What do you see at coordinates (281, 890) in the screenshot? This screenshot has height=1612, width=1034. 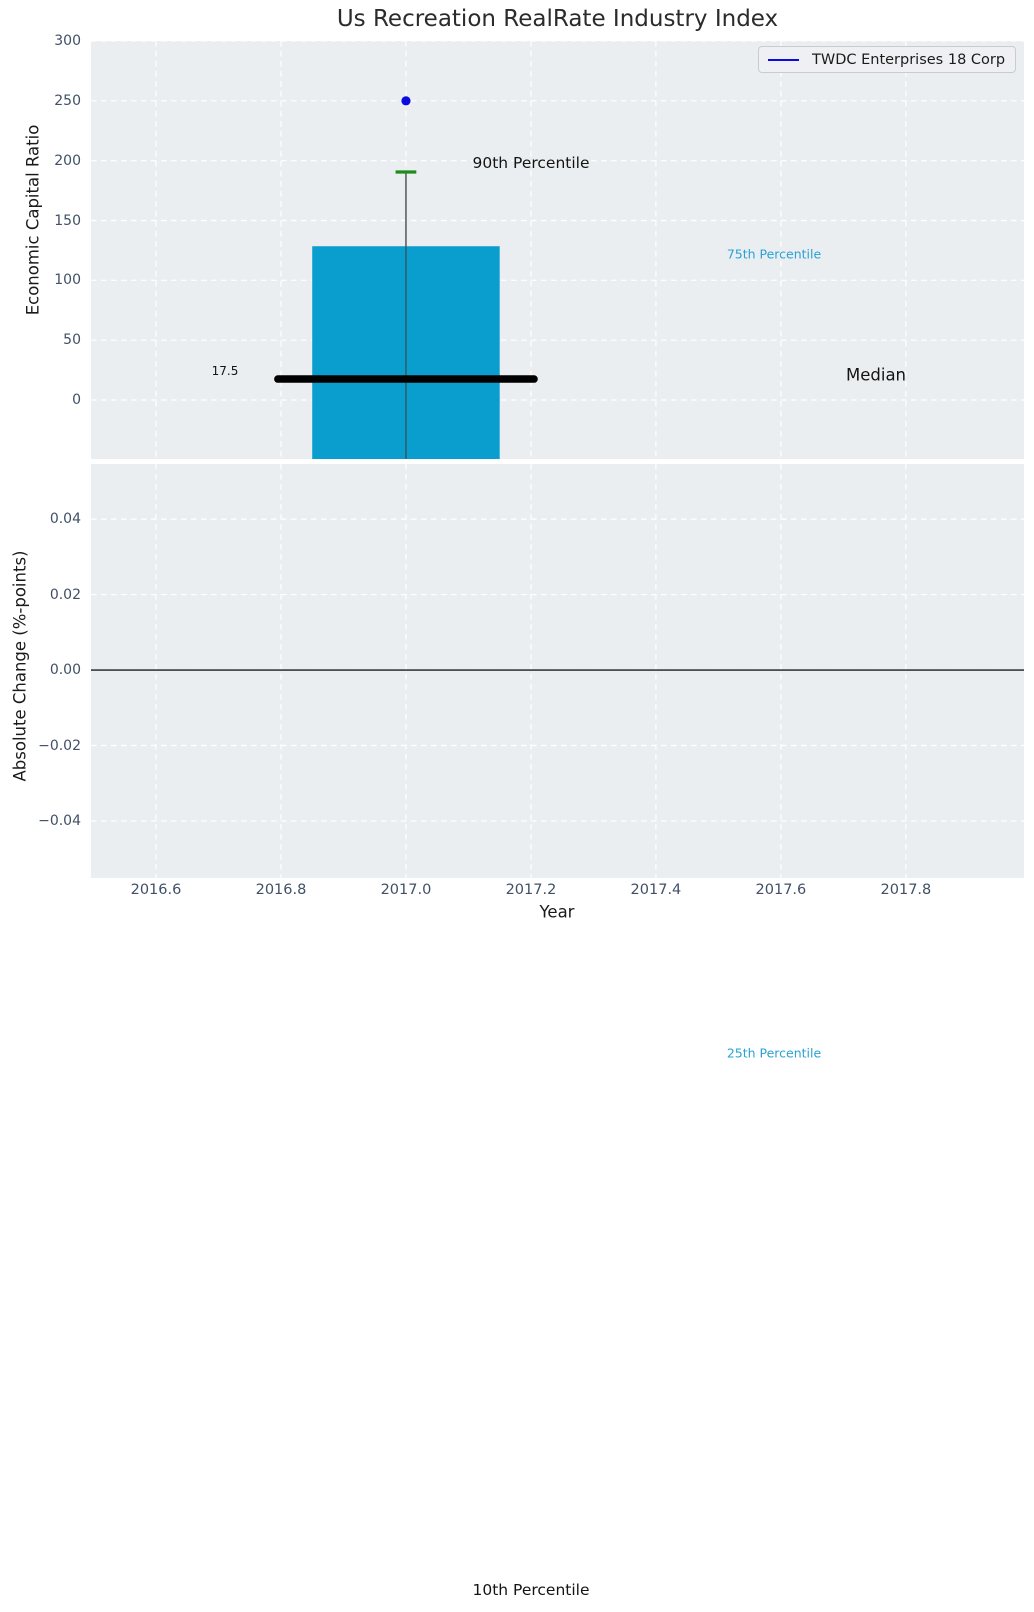 I see `x-tick-label: 2016.8` at bounding box center [281, 890].